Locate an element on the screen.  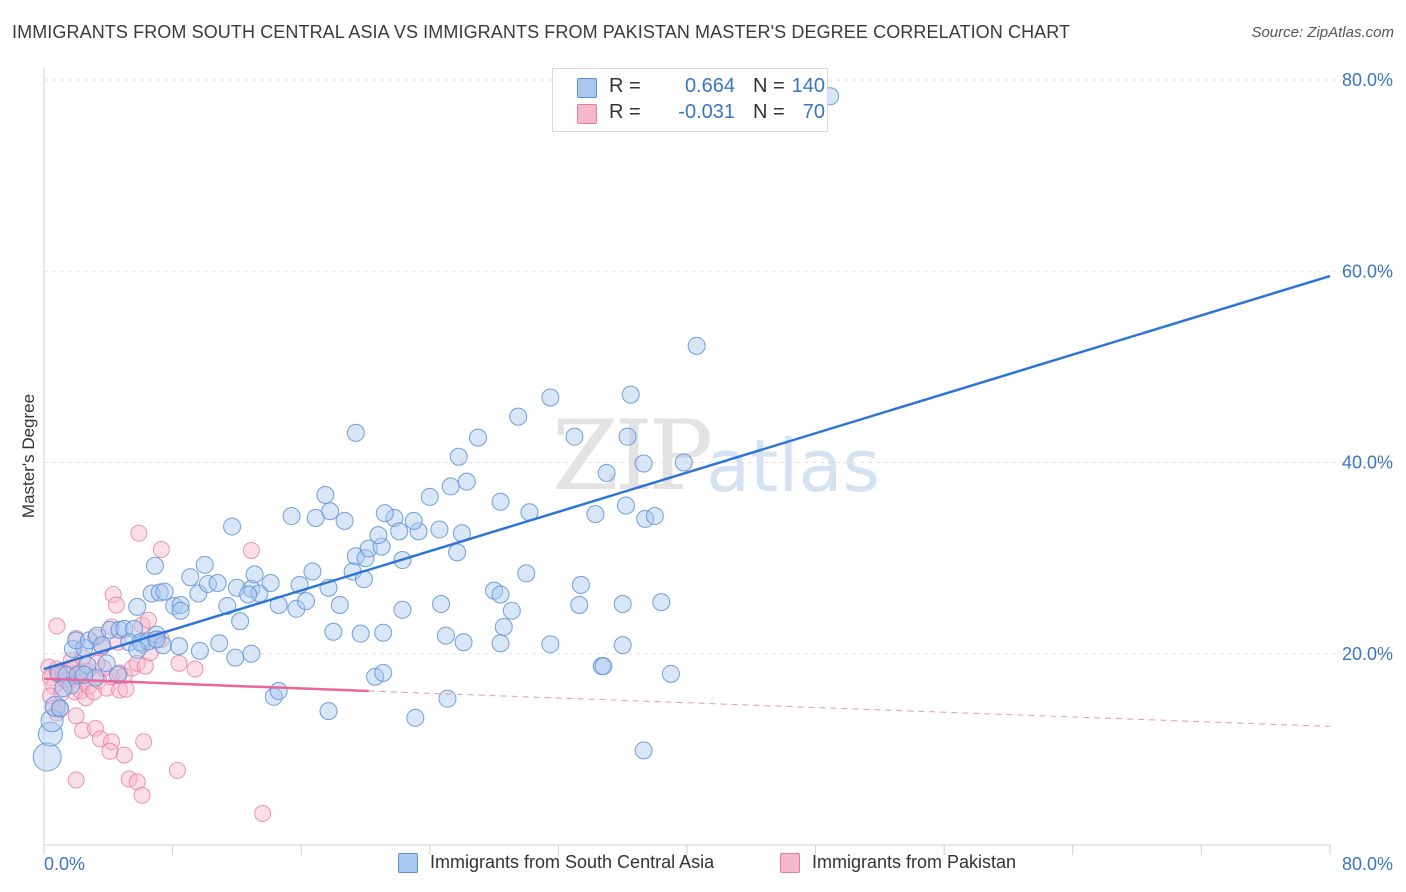
y-tick-label: 60.0% is located at coordinates (1367, 271).